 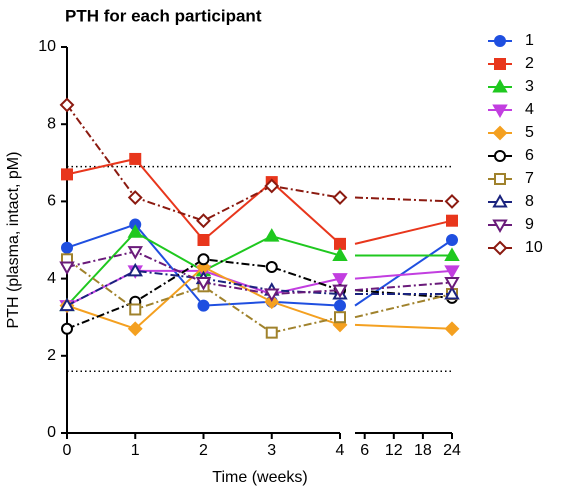 What do you see at coordinates (51, 432) in the screenshot?
I see `y-tick-label: 0` at bounding box center [51, 432].